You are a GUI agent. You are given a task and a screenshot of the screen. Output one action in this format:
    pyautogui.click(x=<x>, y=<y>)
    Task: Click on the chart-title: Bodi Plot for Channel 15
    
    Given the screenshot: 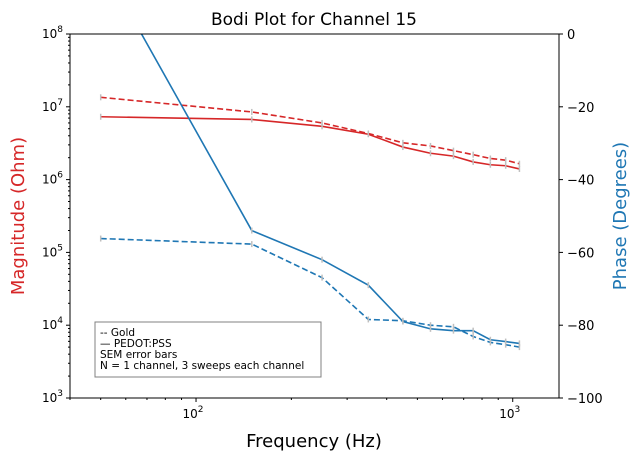 What is the action you would take?
    pyautogui.click(x=314, y=20)
    